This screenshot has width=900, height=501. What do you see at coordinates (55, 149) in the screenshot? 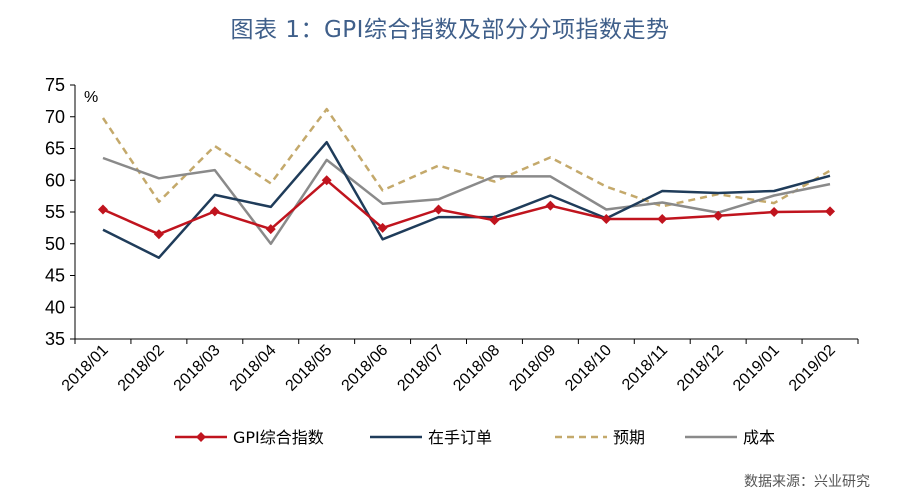
I see `y-tick-label: 65` at bounding box center [55, 149].